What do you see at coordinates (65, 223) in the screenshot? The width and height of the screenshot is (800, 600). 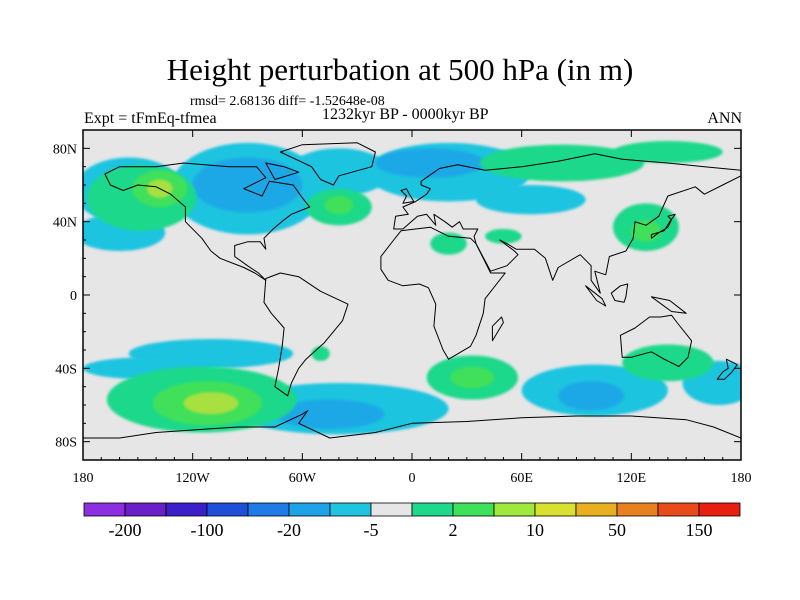 I see `y-tick-label: 40N` at bounding box center [65, 223].